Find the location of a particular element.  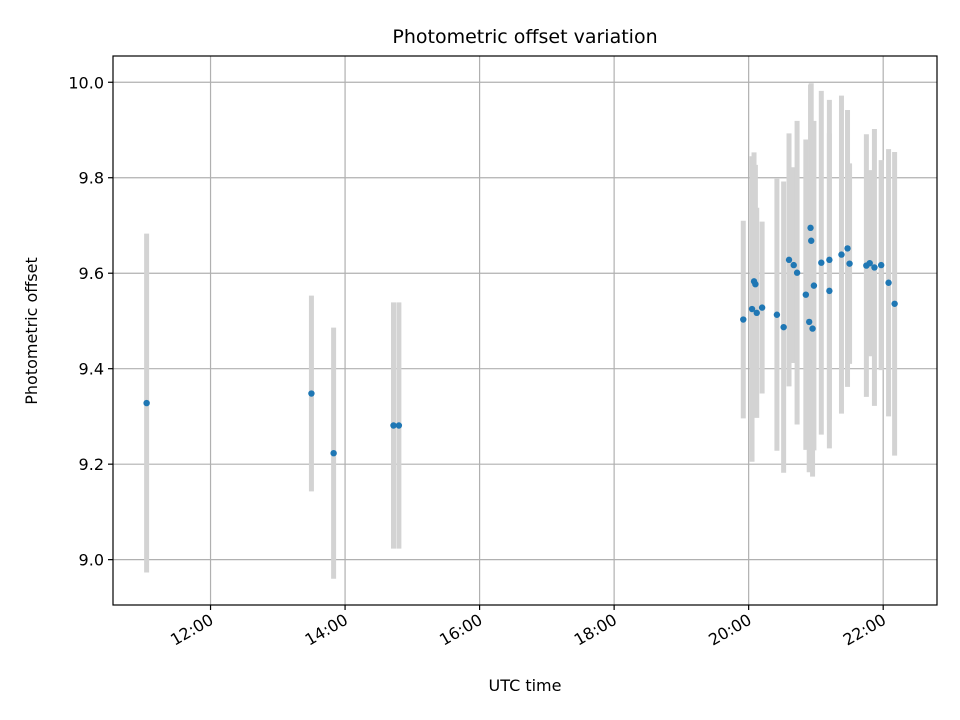

y-tick-label: 10.0 is located at coordinates (86, 82).